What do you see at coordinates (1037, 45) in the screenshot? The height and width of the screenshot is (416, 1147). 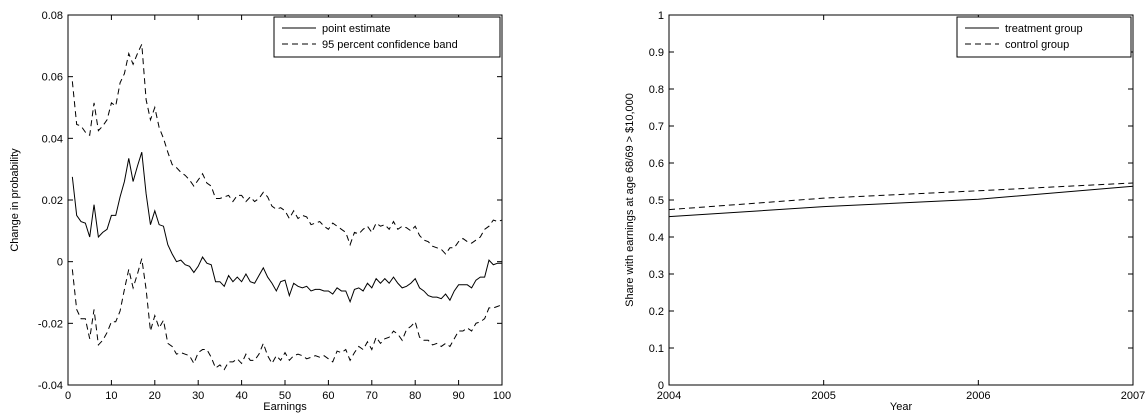 I see `right-legend-label: control group` at bounding box center [1037, 45].